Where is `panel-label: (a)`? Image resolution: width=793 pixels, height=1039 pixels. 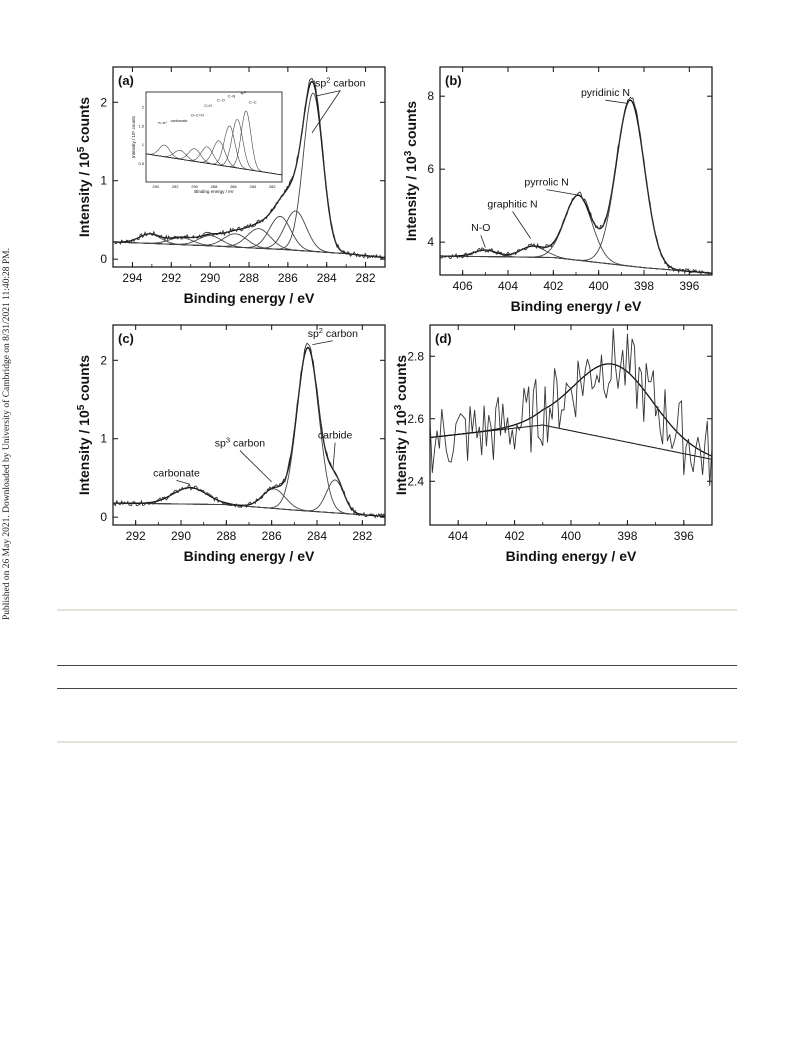 panel-label: (a) is located at coordinates (126, 80).